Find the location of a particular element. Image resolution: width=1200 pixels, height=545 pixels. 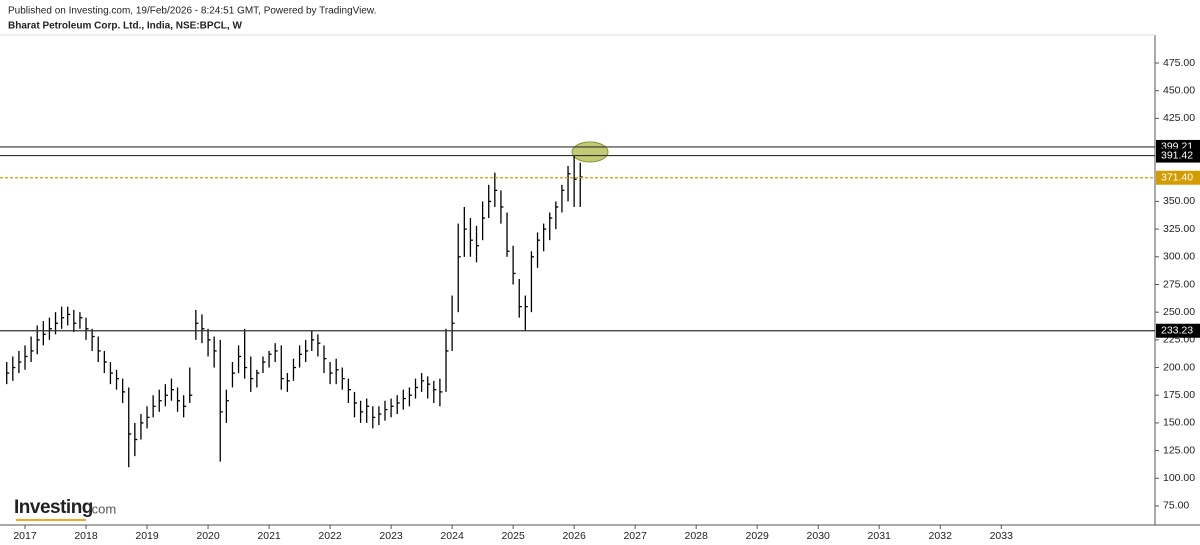

x-tick-label: 2026 is located at coordinates (574, 536).